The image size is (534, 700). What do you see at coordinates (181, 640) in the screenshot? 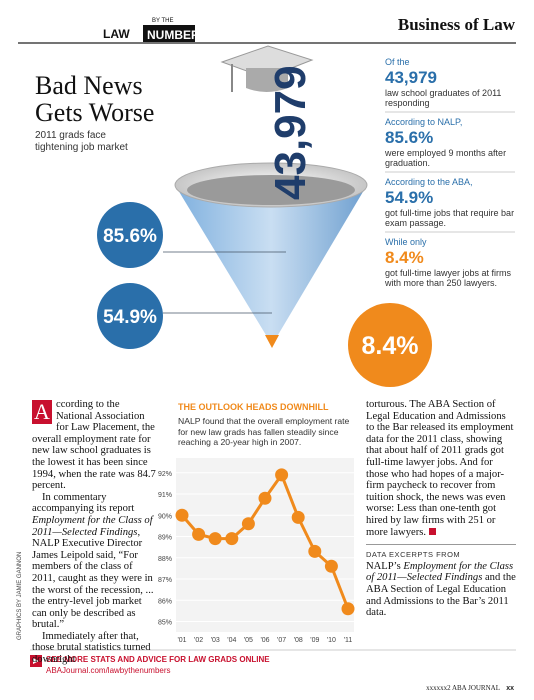
I see `x-tick-label: '01` at bounding box center [181, 640].